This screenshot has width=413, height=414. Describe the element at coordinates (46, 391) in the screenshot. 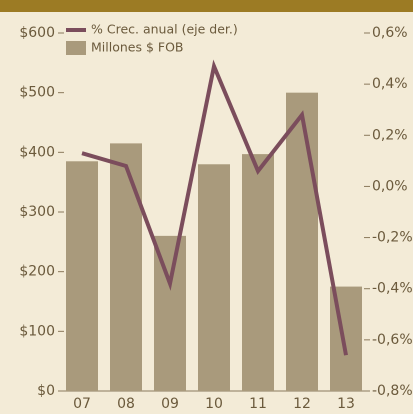

I see `y-tick-label: $0` at that location.